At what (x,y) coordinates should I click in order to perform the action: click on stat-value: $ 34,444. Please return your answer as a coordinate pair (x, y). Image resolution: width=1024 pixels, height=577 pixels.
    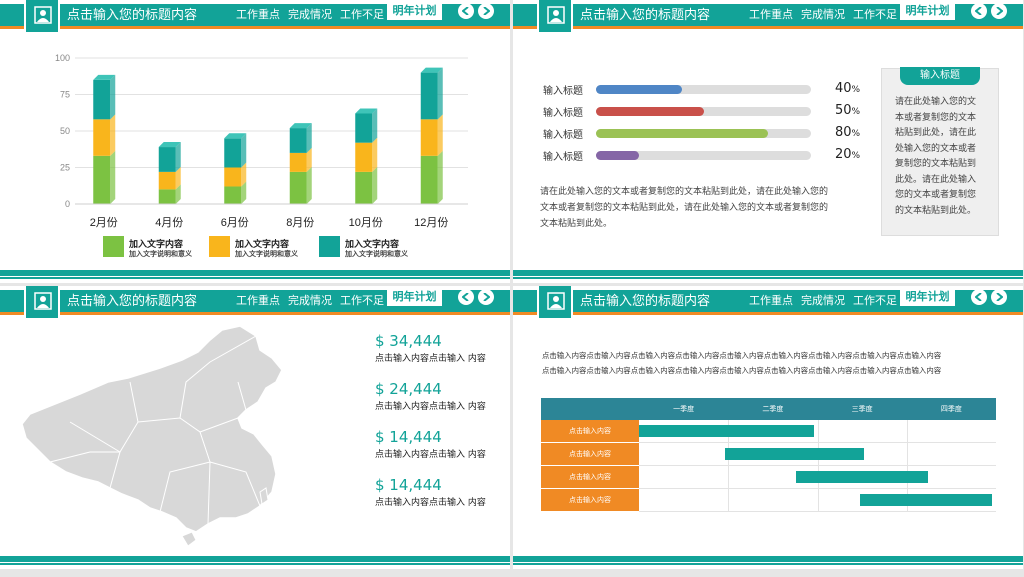
    Looking at the image, I should click on (408, 341).